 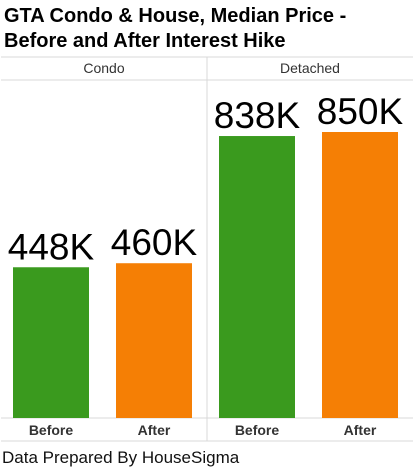 What do you see at coordinates (175, 16) in the screenshot?
I see `chart-title-line-1: GTA Condo & House, Median Price -` at bounding box center [175, 16].